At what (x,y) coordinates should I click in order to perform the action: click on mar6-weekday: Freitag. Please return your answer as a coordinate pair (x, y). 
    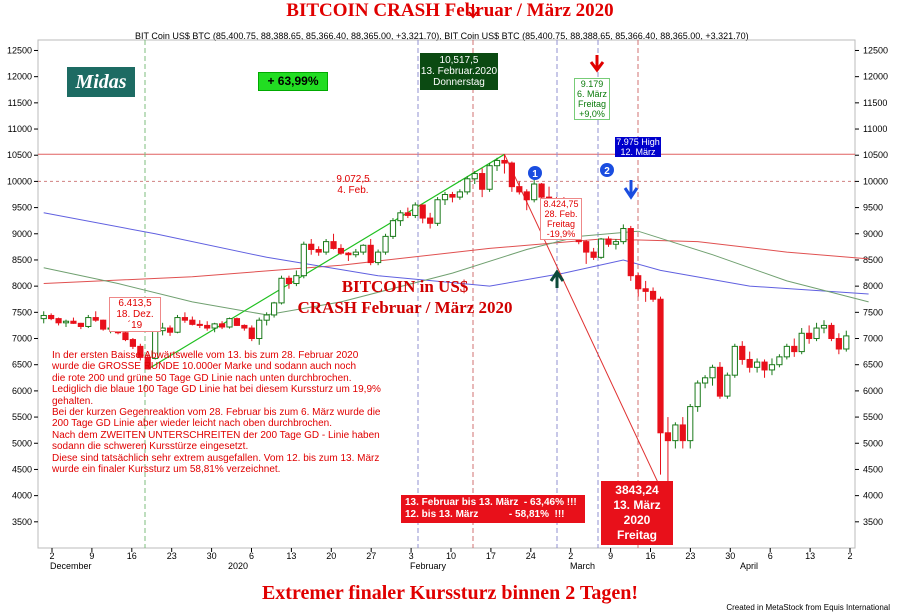
    Looking at the image, I should click on (591, 104).